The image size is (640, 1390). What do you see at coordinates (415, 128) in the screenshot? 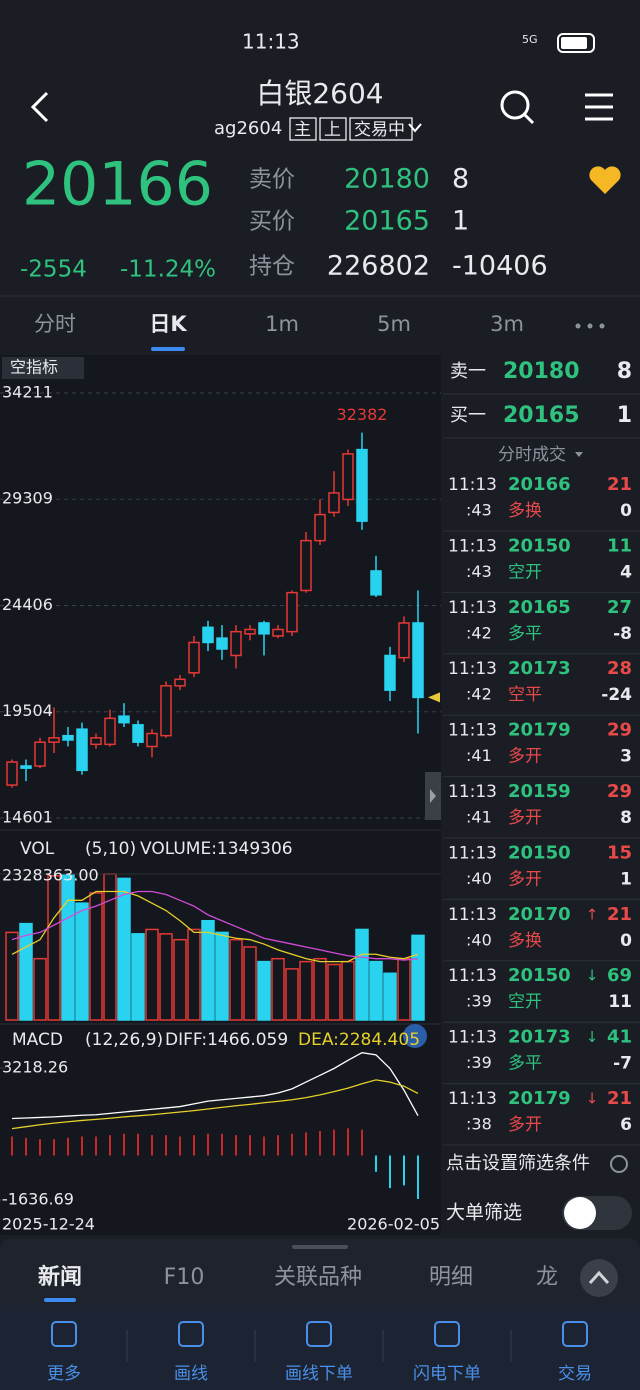
I see `dropdown-icon` at bounding box center [415, 128].